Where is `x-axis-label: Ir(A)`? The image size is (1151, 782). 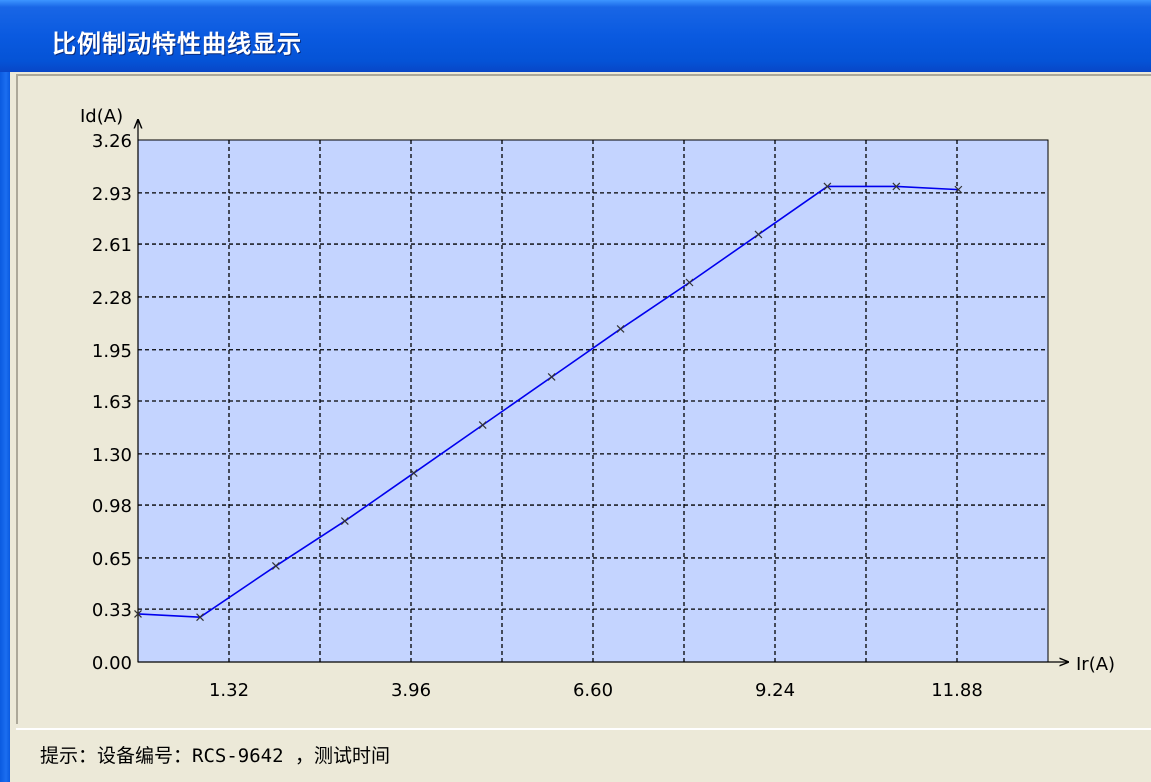 x-axis-label: Ir(A) is located at coordinates (1095, 664).